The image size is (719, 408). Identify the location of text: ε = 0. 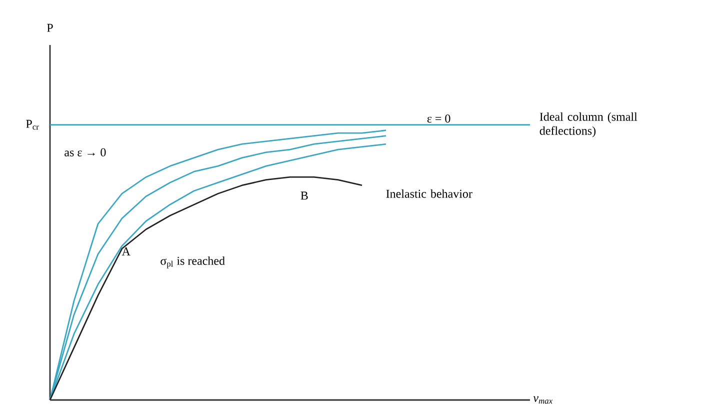
(438, 118).